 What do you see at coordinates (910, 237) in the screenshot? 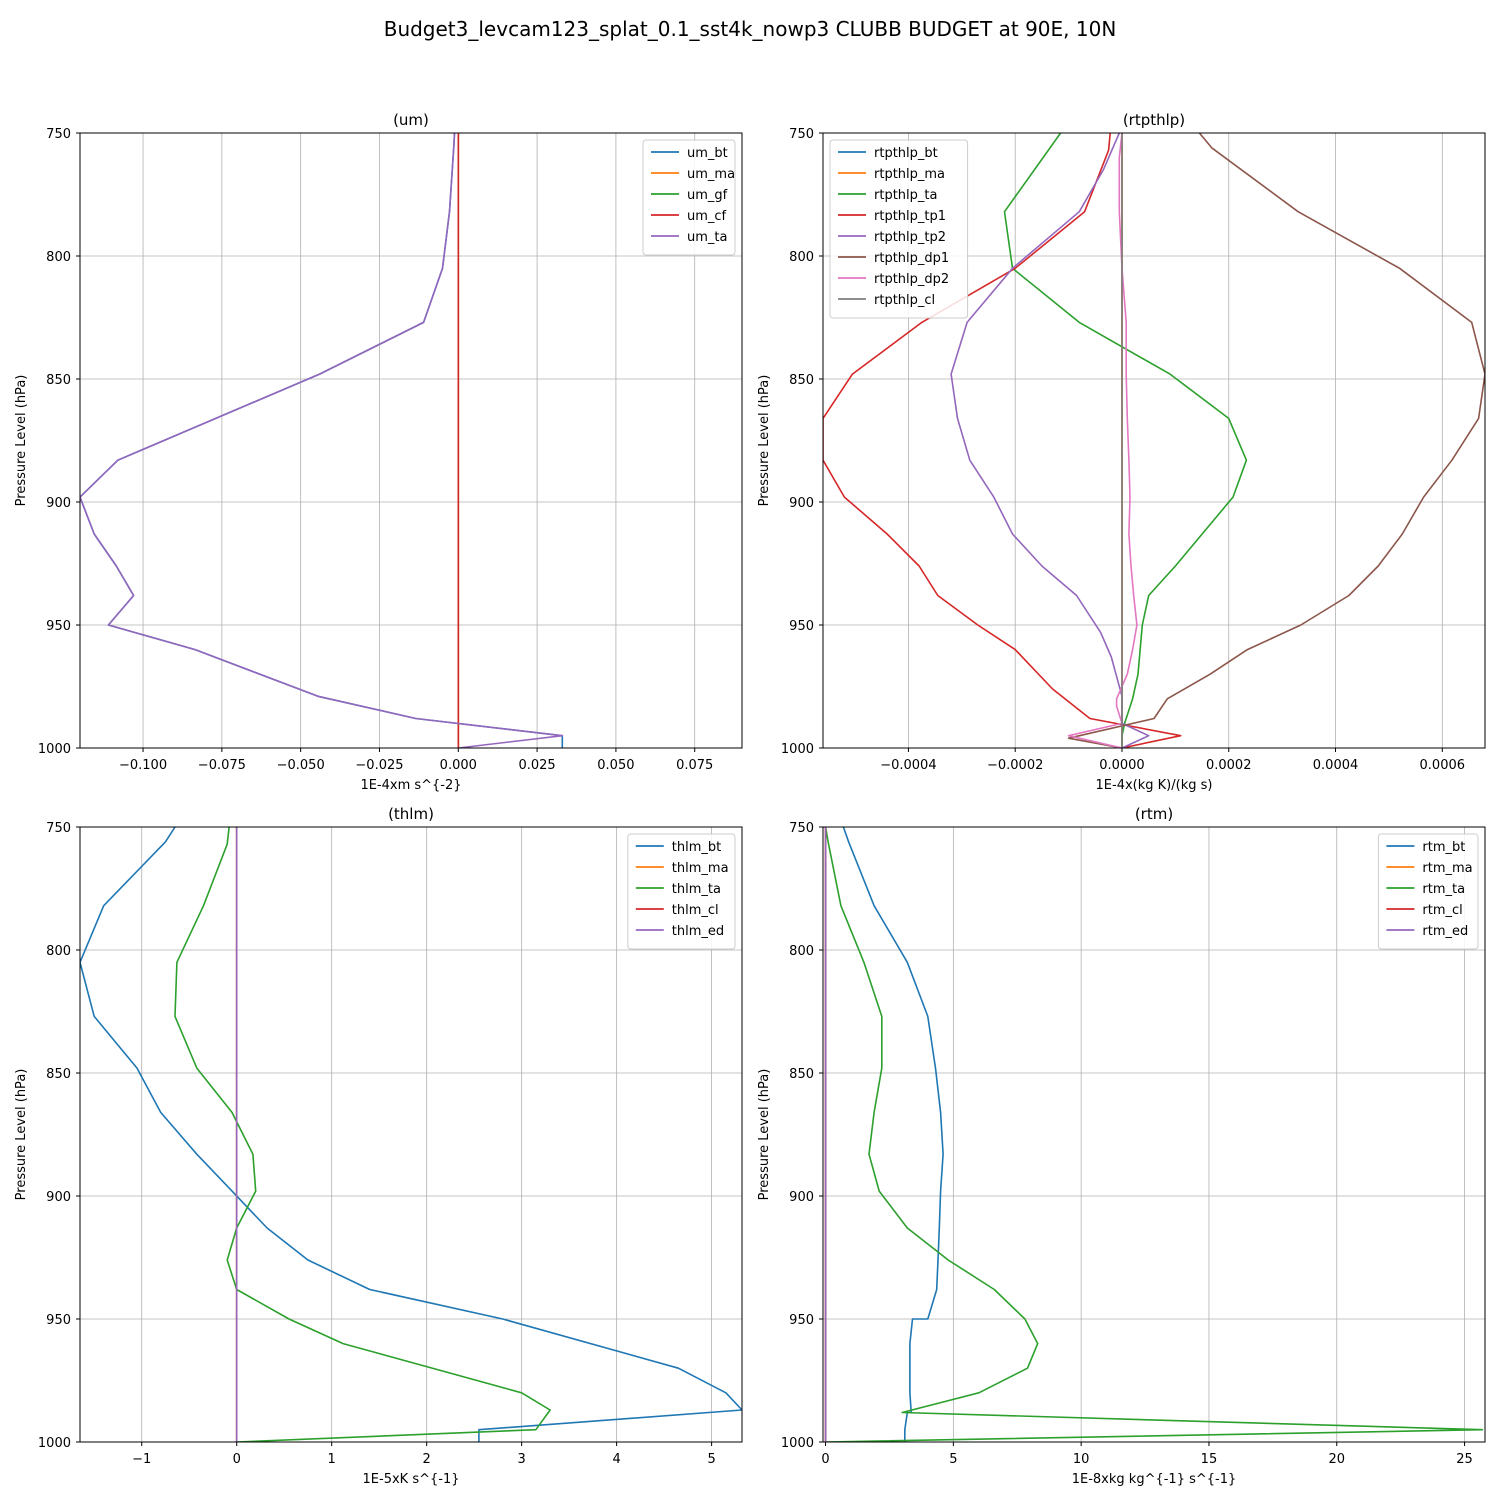
I see `panel-1-legend-label-rtpthlp_tp2: rtpthlp_tp2` at bounding box center [910, 237].